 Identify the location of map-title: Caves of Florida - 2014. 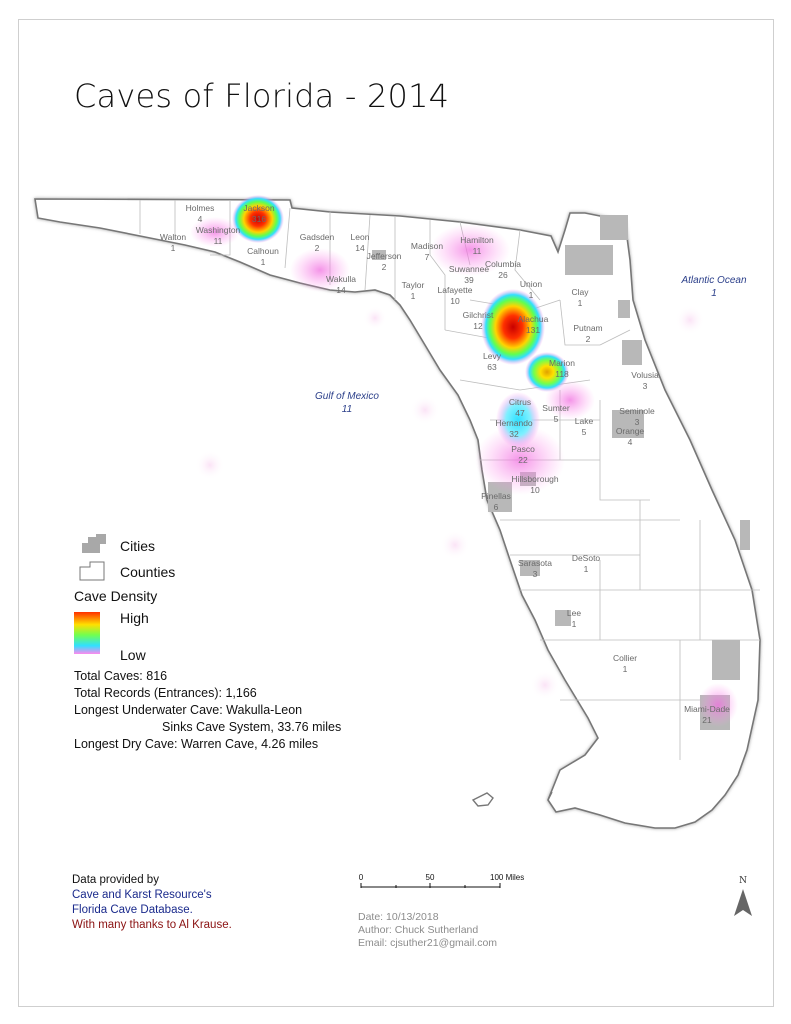
(262, 96).